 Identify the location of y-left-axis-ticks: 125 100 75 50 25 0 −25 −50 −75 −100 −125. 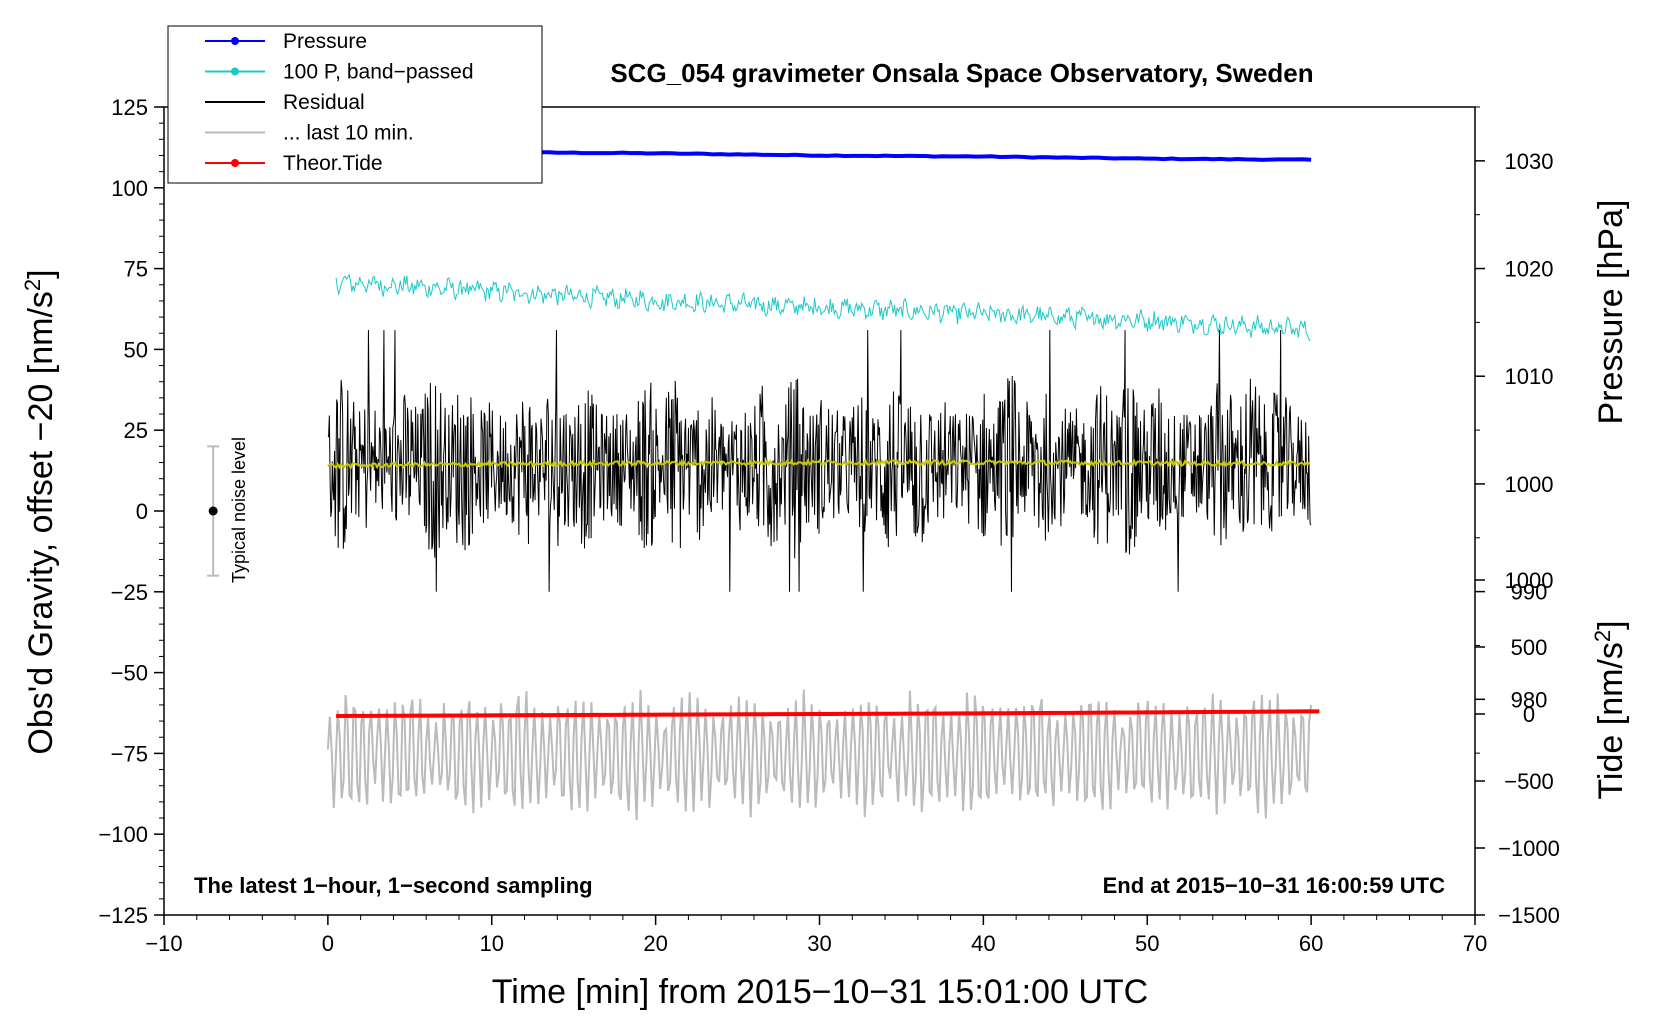
(131, 511).